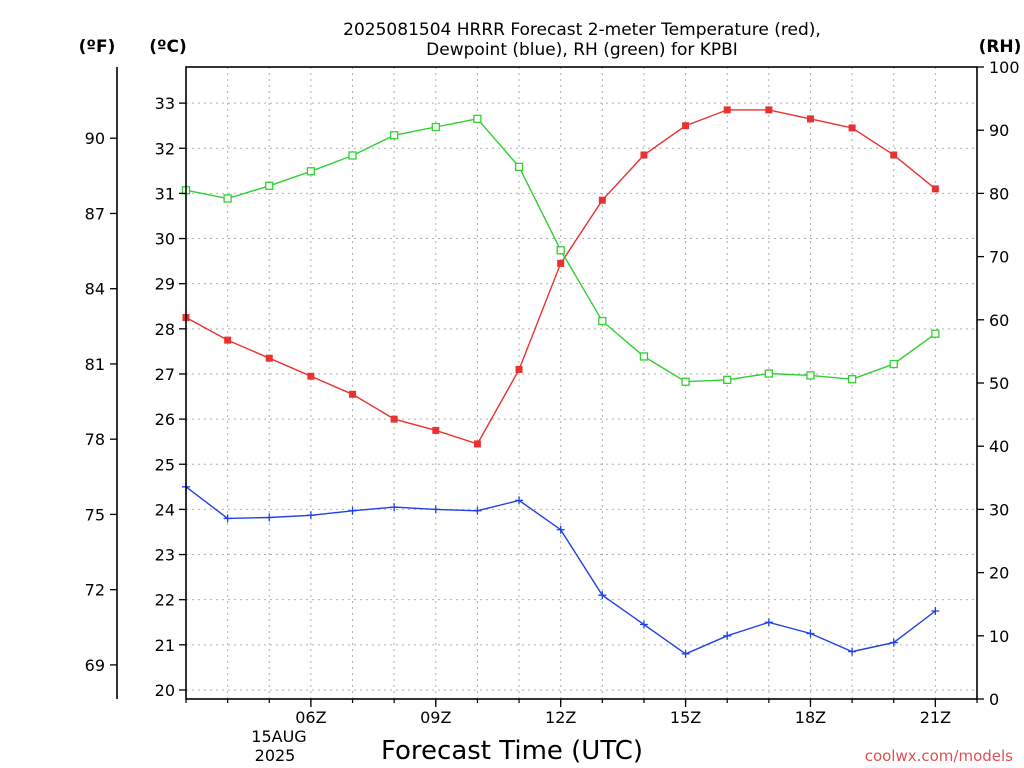 The image size is (1024, 768). Describe the element at coordinates (560, 717) in the screenshot. I see `x-tick-label: 12Z` at that location.